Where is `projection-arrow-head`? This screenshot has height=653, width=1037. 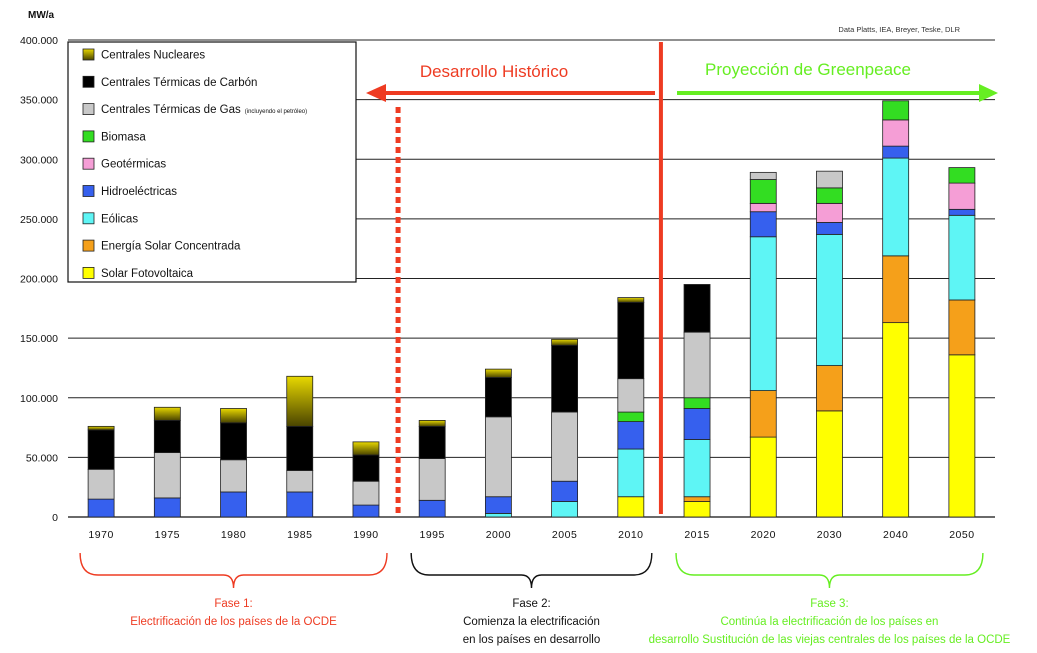 projection-arrow-head is located at coordinates (988, 93).